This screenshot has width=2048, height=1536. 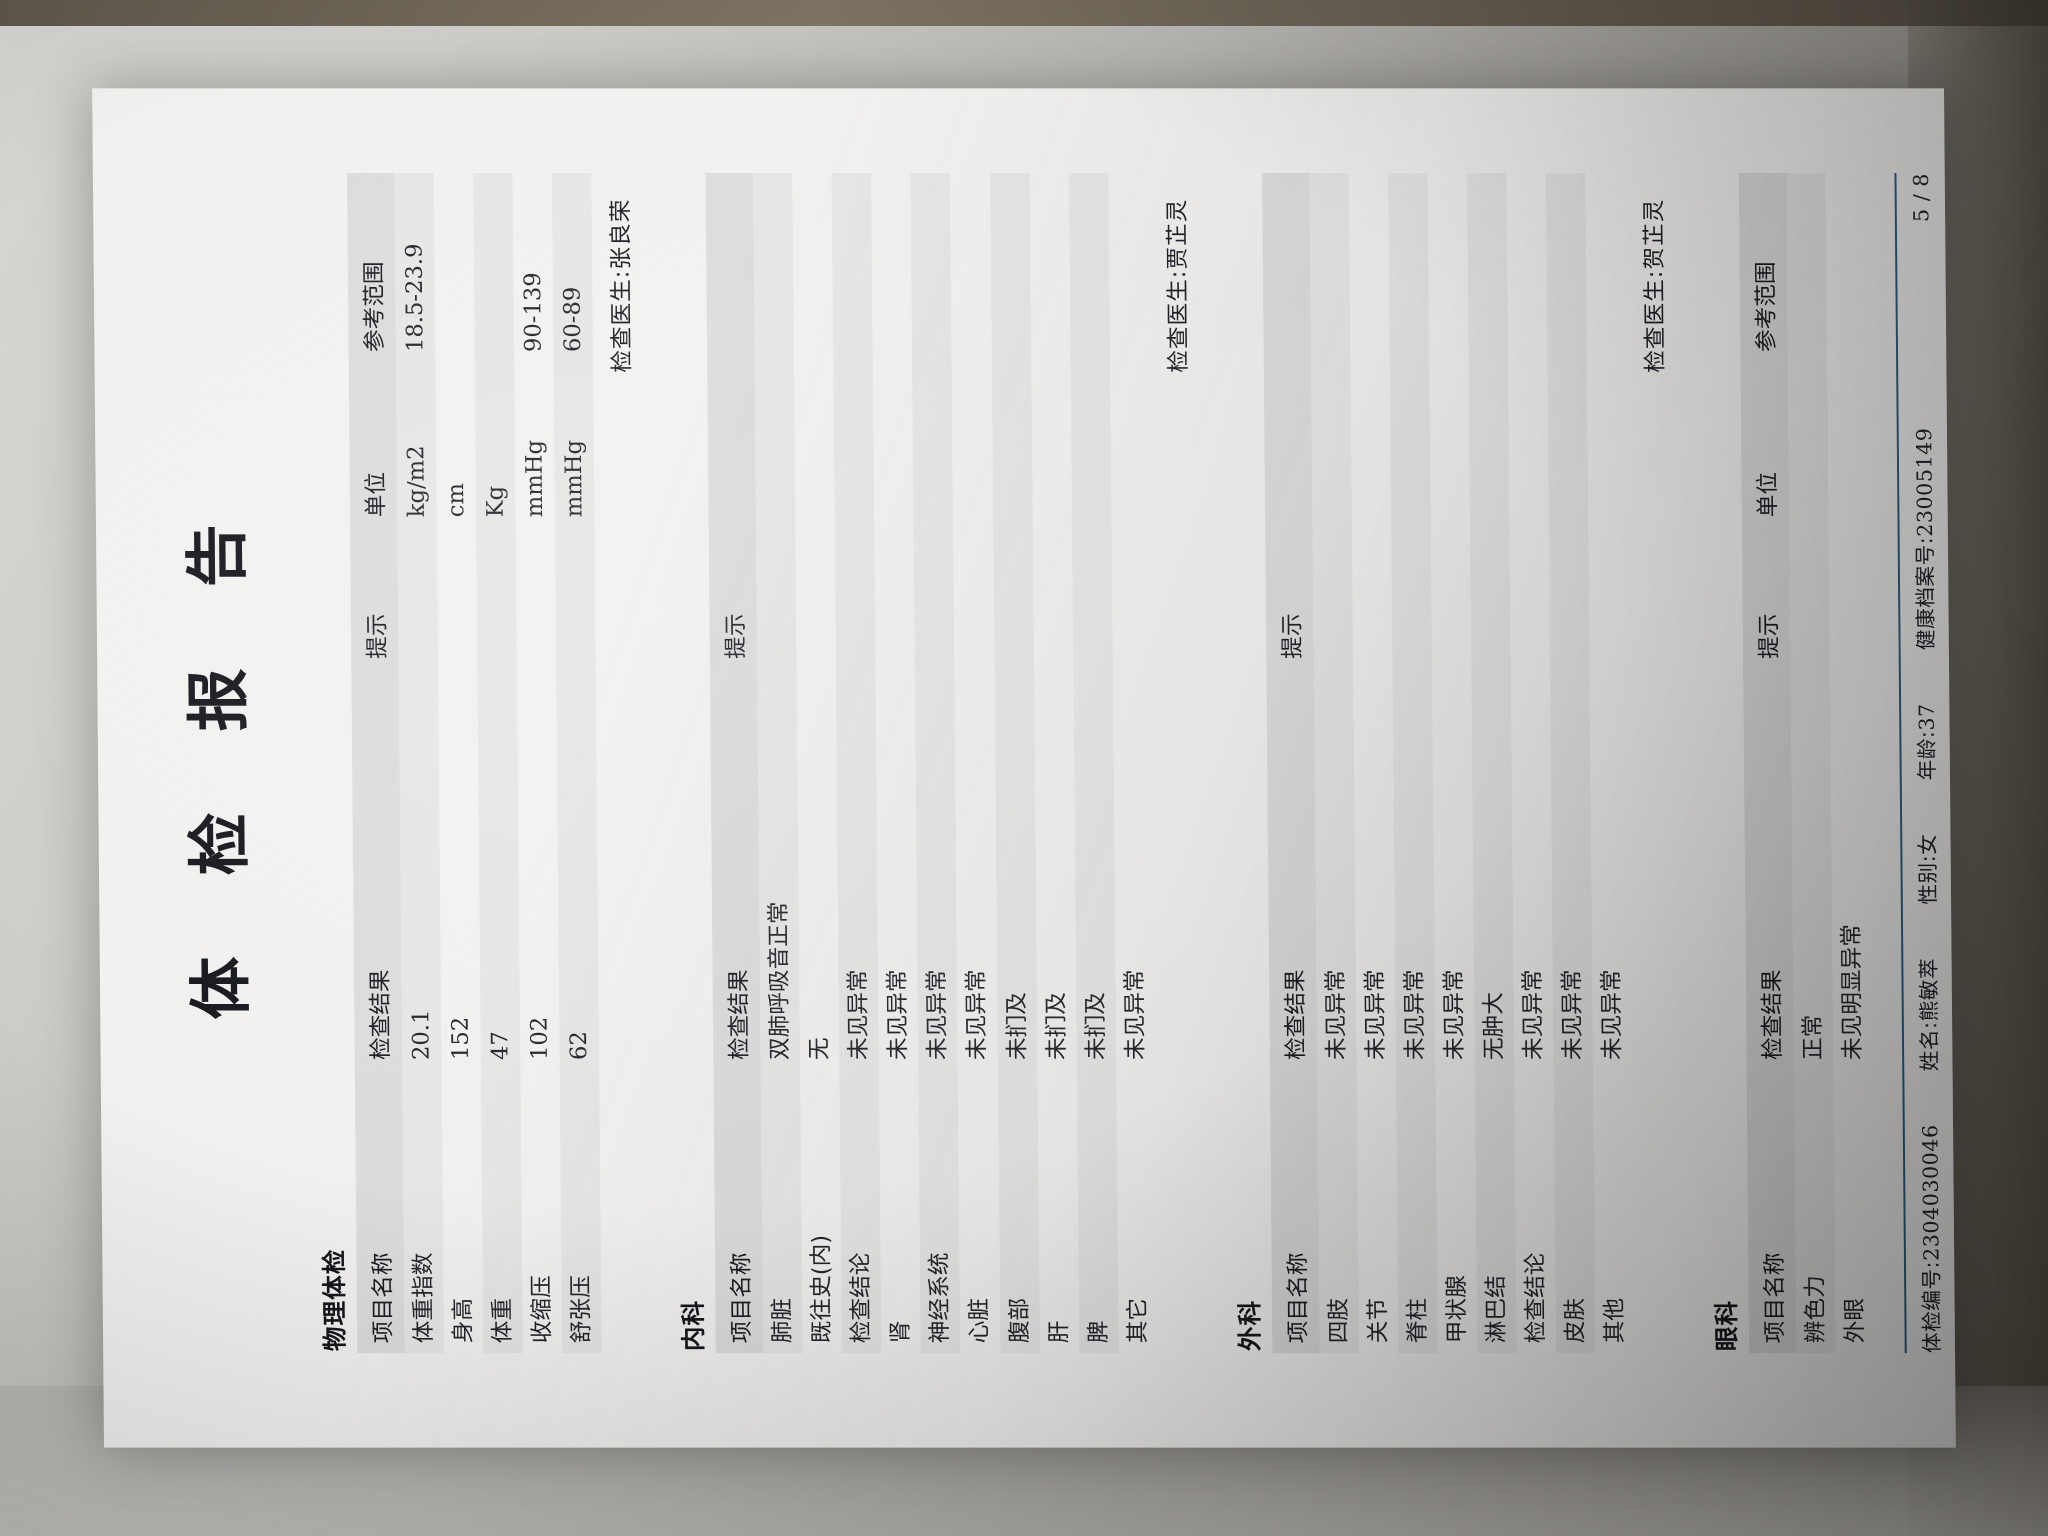 I want to click on cell-unit: cm, so click(x=456, y=500).